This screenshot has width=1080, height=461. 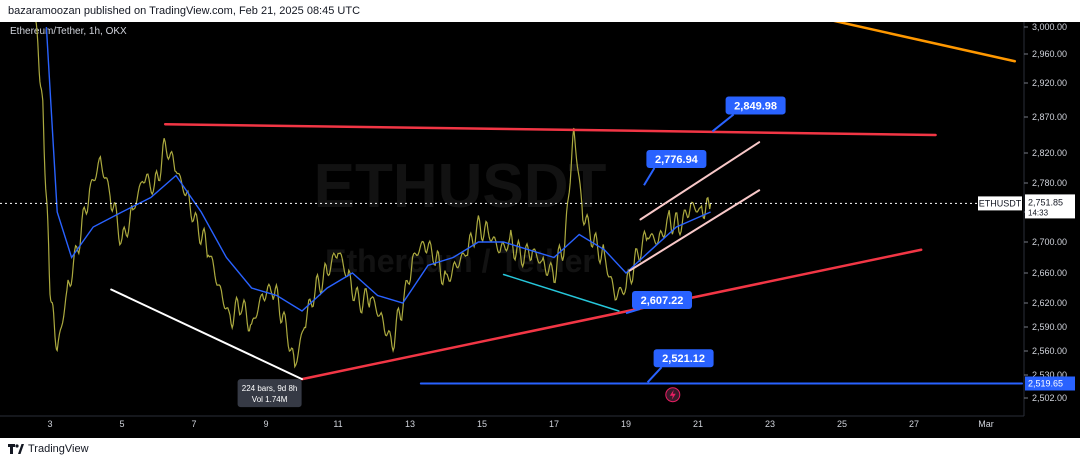 I want to click on x-tick-label-1: 5, so click(x=121, y=424).